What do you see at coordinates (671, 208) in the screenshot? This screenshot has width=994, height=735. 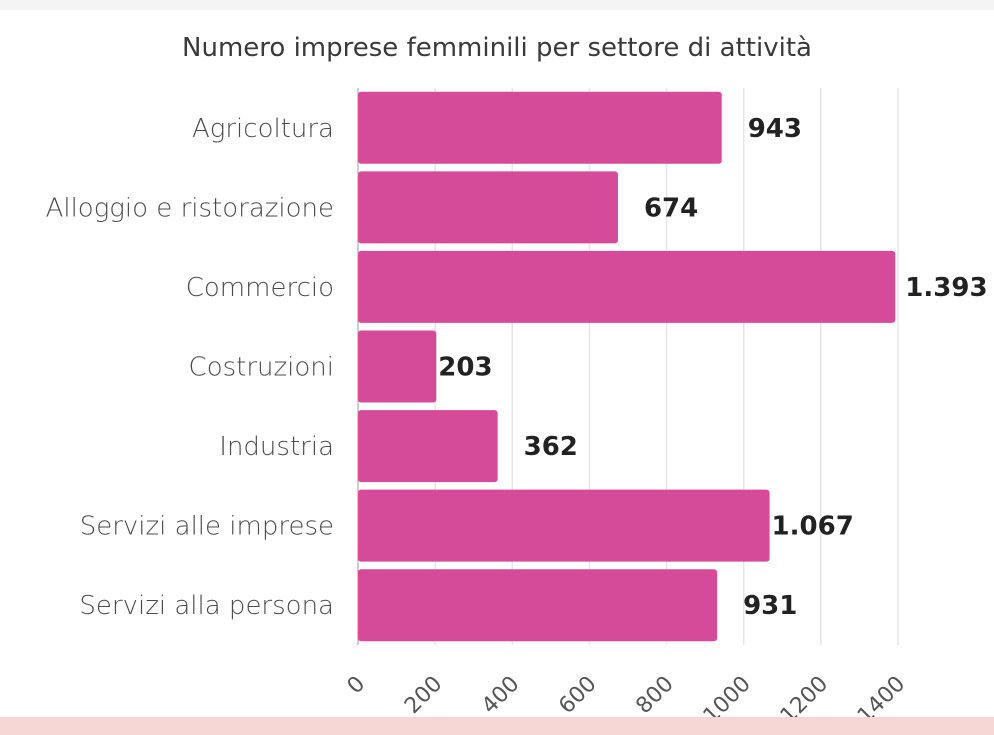 I see `value-label: 674` at bounding box center [671, 208].